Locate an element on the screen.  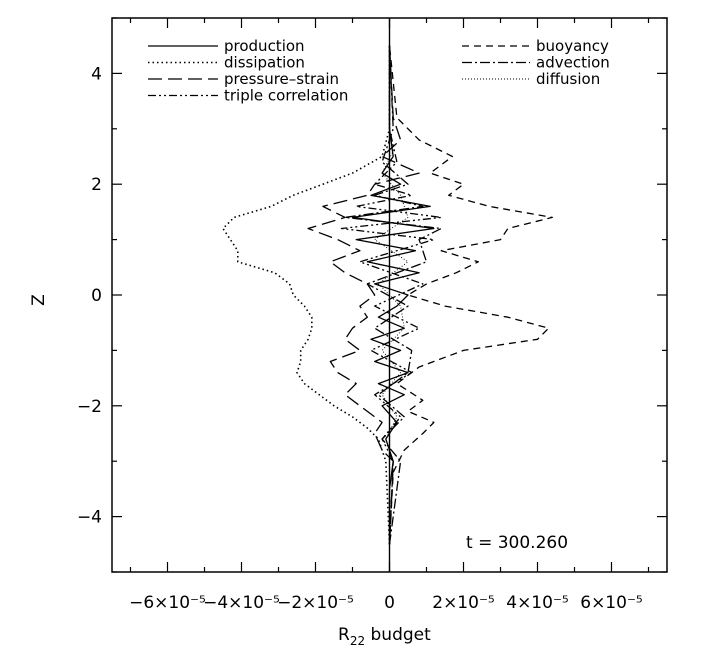
x-tick-label: 0 is located at coordinates (389, 603).